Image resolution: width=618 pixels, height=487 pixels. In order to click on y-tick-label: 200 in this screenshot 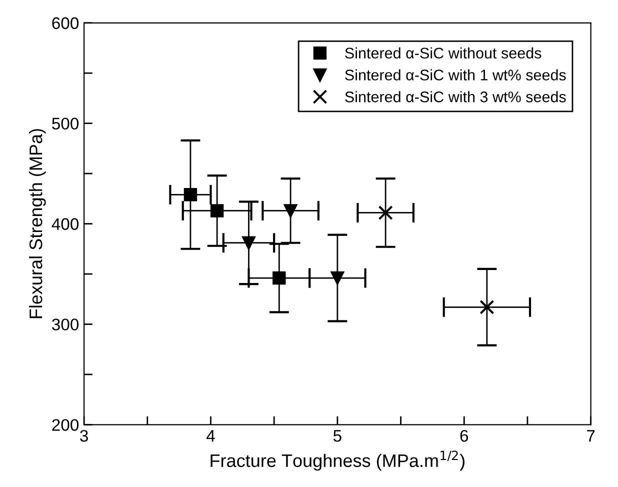, I will do `click(65, 425)`.